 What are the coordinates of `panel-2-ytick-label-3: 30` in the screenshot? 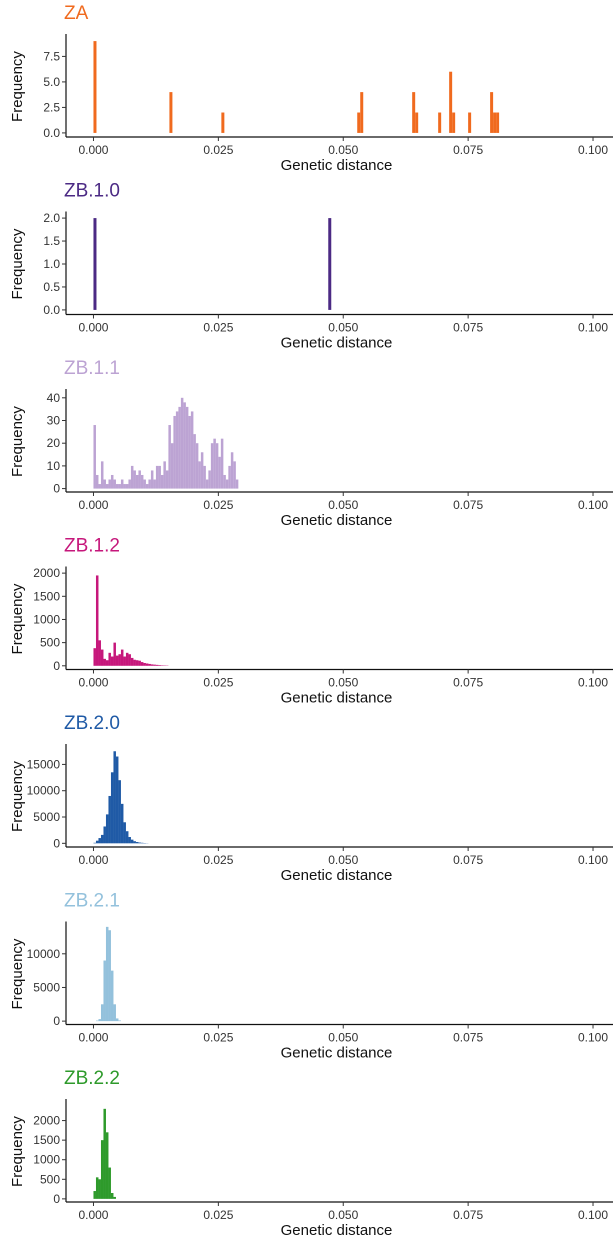 It's located at (54, 421).